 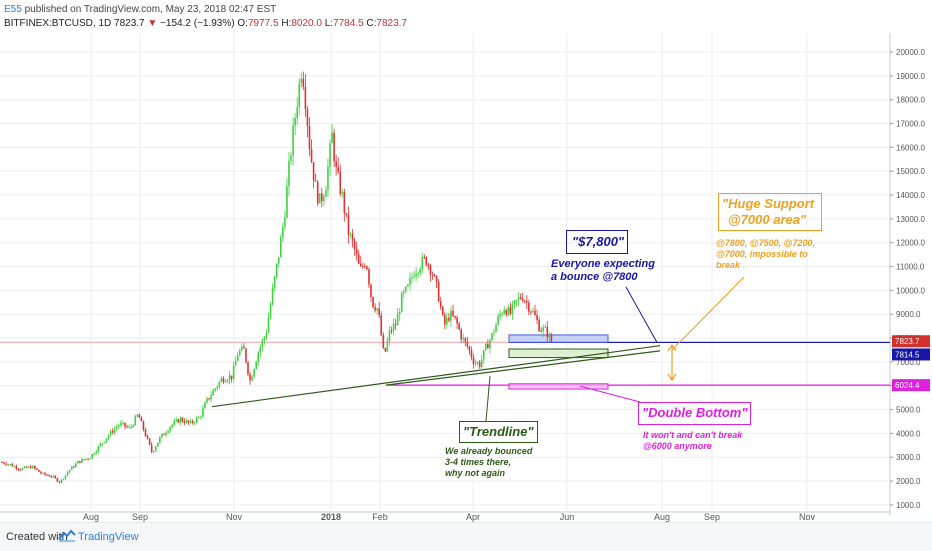 What do you see at coordinates (108, 537) in the screenshot?
I see `tradingview-brand-link: TradingView` at bounding box center [108, 537].